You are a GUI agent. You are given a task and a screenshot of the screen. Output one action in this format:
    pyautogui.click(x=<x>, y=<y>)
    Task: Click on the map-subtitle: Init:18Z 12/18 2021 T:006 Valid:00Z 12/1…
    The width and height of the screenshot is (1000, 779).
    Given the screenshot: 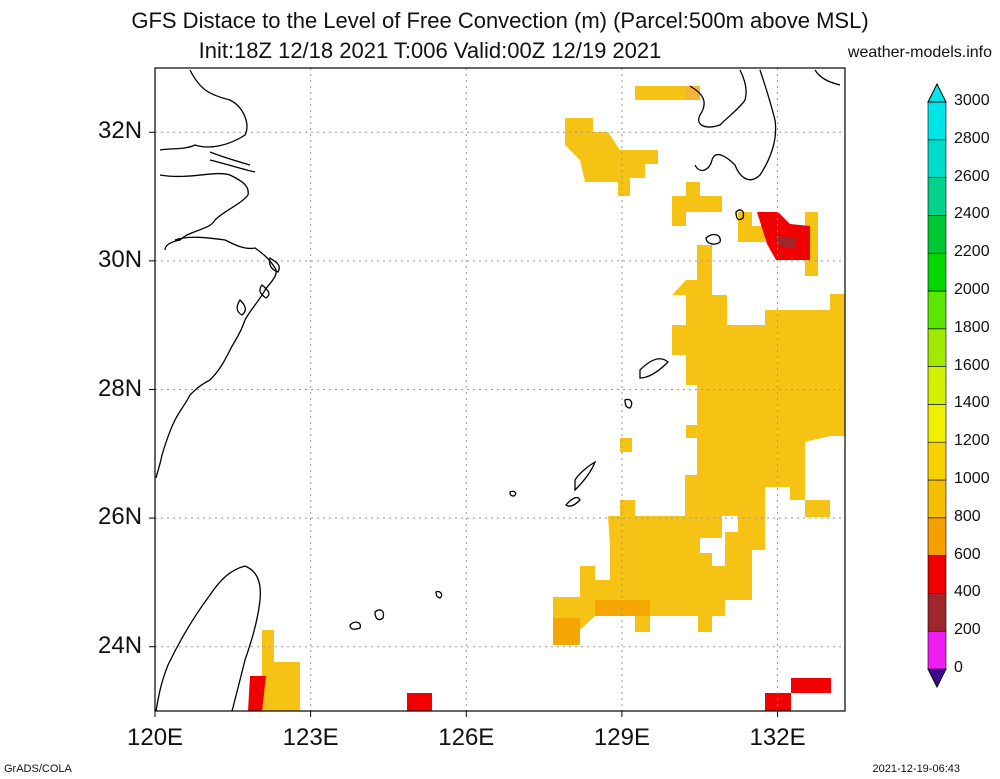 What is the action you would take?
    pyautogui.click(x=430, y=50)
    